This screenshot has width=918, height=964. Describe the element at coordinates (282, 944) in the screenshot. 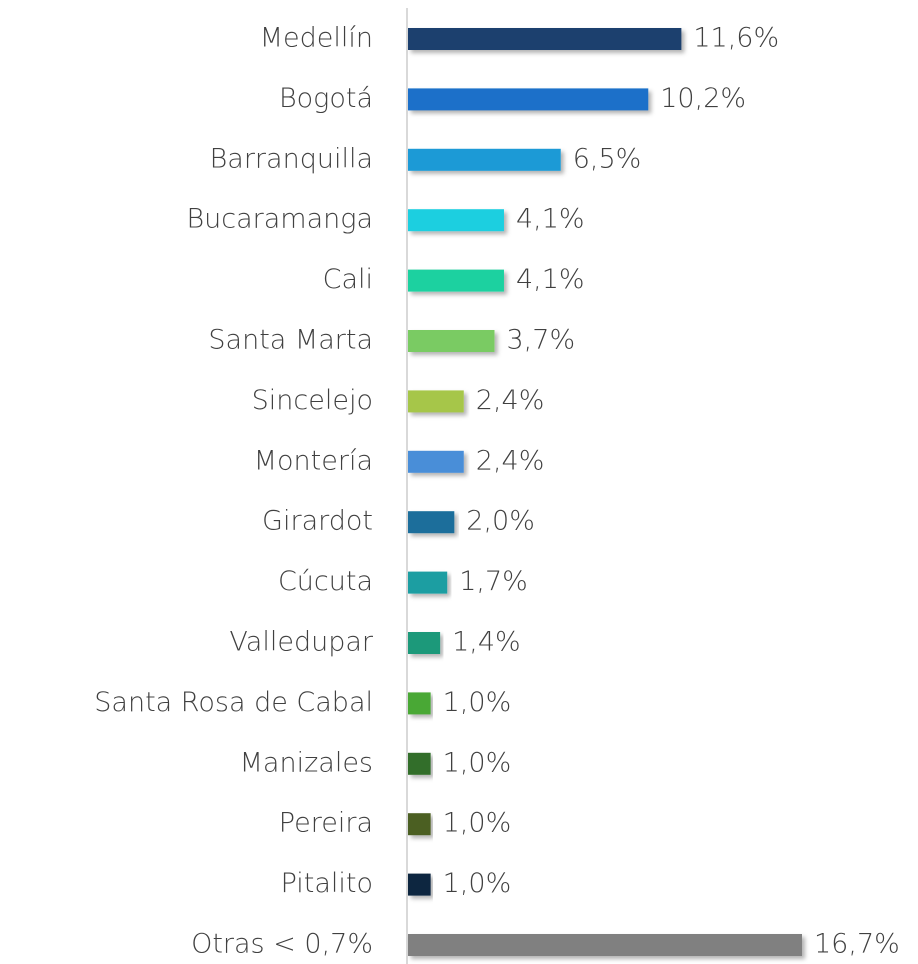

I see `category-label: Otras < 0,7%` at that location.